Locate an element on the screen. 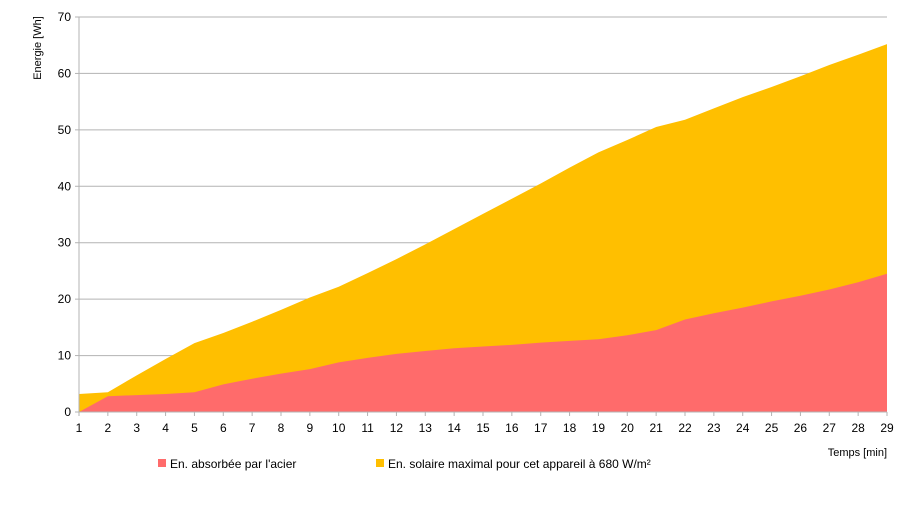 Image resolution: width=913 pixels, height=519 pixels. x-tick-label: 15 is located at coordinates (483, 428).